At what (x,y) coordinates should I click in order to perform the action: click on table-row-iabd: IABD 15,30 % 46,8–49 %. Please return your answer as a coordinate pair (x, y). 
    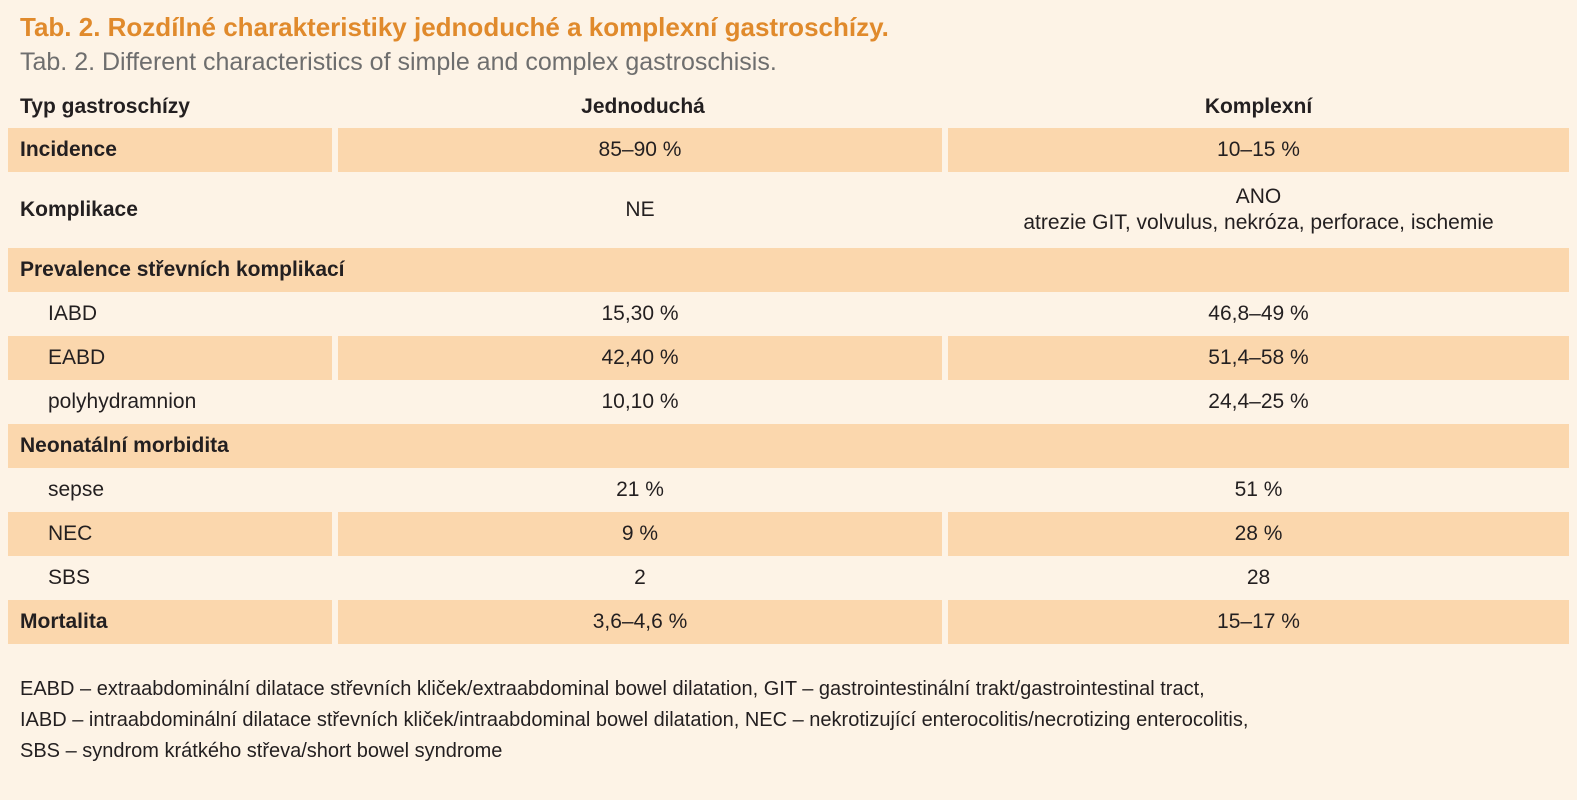
    Looking at the image, I should click on (788, 314).